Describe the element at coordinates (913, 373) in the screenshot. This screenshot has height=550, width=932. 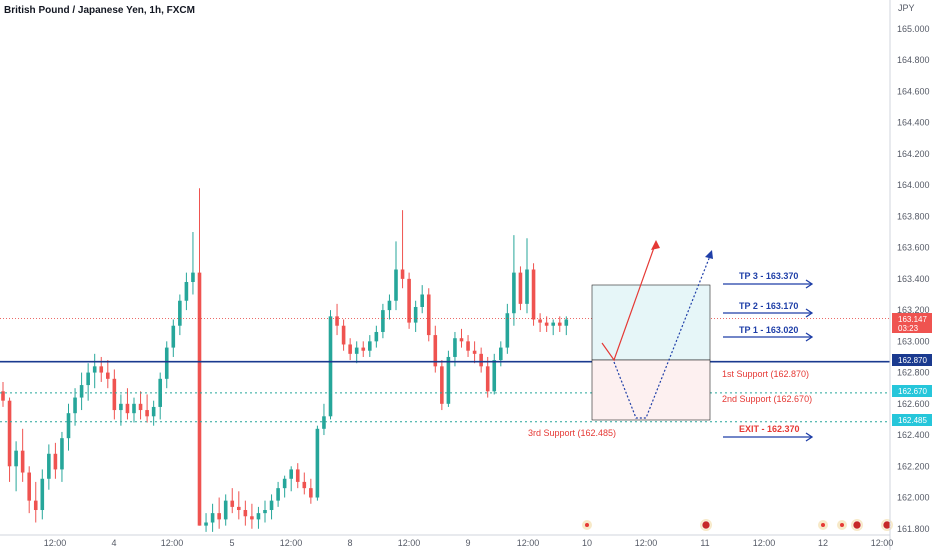
I see `price-tick-label: 162.800` at that location.